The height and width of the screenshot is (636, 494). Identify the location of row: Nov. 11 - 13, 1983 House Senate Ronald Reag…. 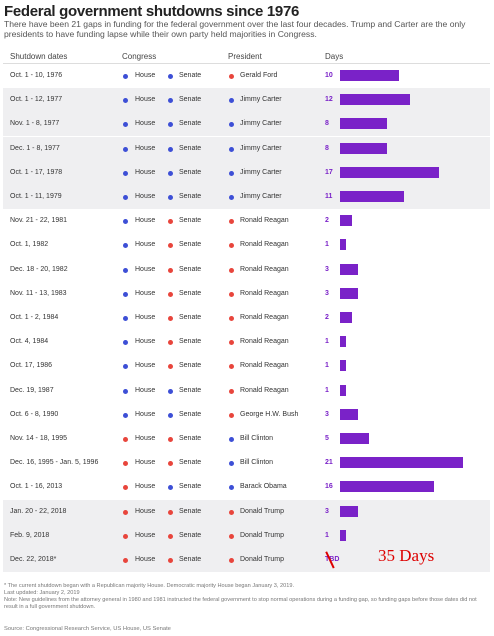
(246, 294).